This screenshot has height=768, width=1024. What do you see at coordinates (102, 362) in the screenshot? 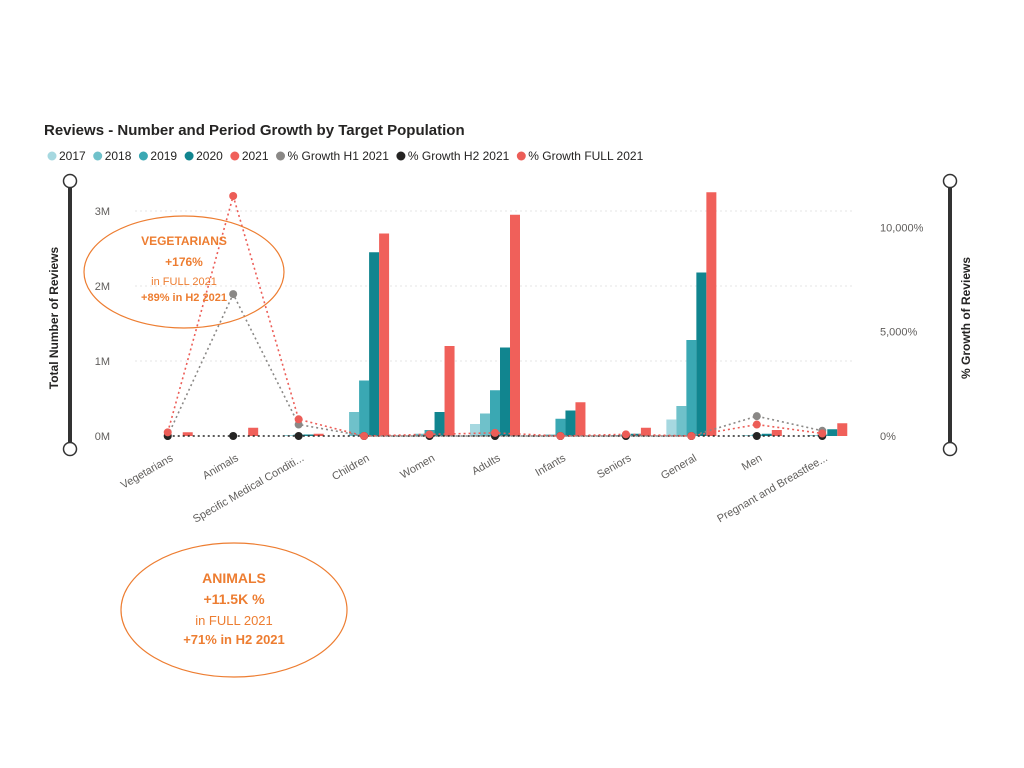
I see `y-tick-label: 1M` at bounding box center [102, 362].